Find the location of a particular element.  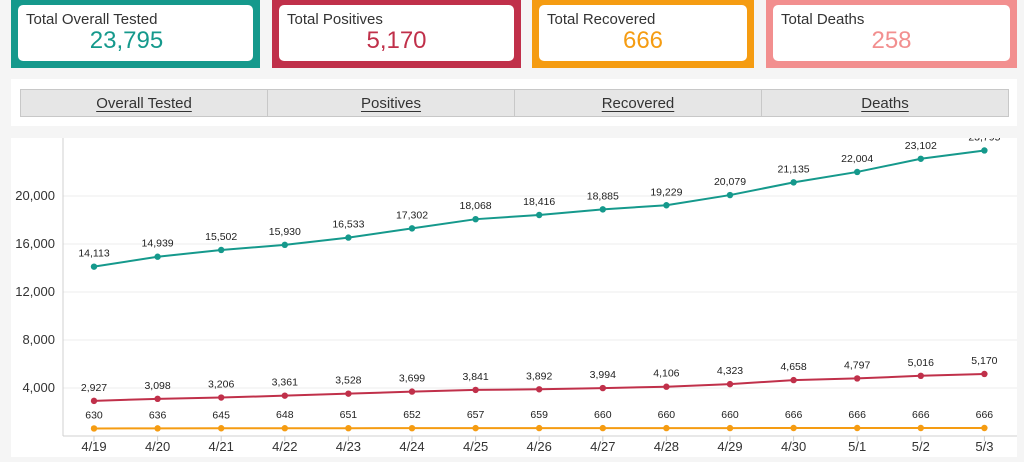

data-label-recovered: 651 is located at coordinates (349, 415).